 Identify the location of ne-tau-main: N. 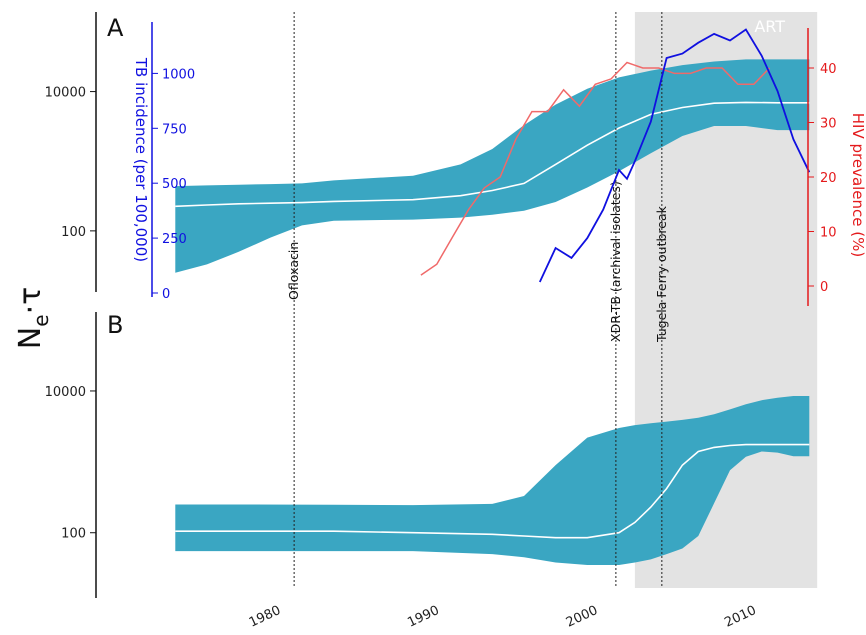
(30, 338).